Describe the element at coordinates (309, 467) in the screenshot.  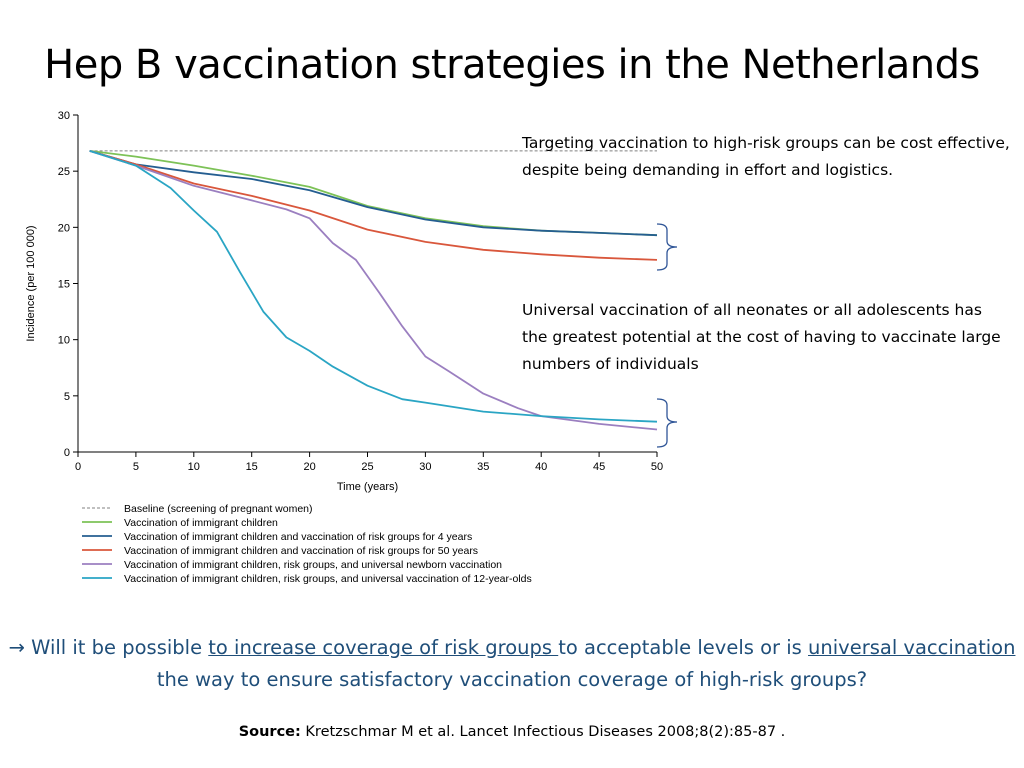
I see `x-tick-label: 20` at that location.